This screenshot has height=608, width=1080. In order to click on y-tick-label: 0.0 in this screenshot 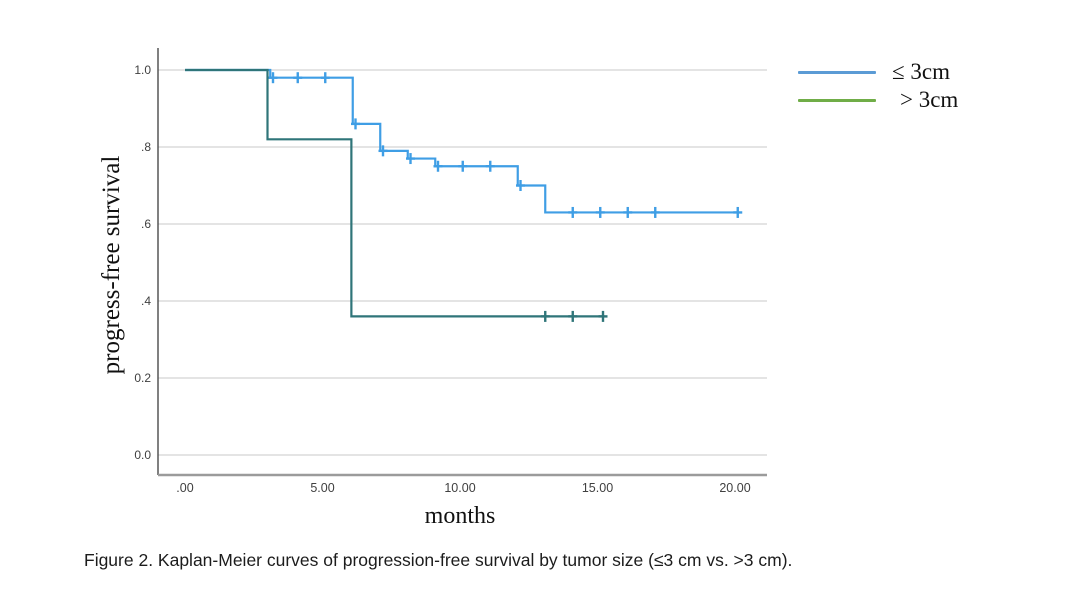, I will do `click(142, 455)`.